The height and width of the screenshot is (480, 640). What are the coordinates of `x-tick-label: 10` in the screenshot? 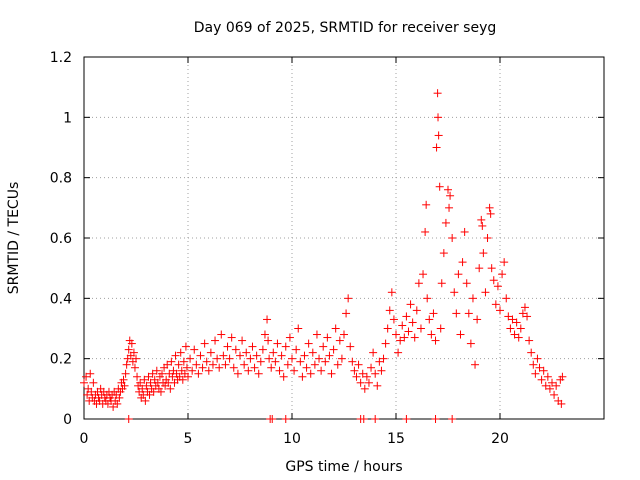 It's located at (292, 439).